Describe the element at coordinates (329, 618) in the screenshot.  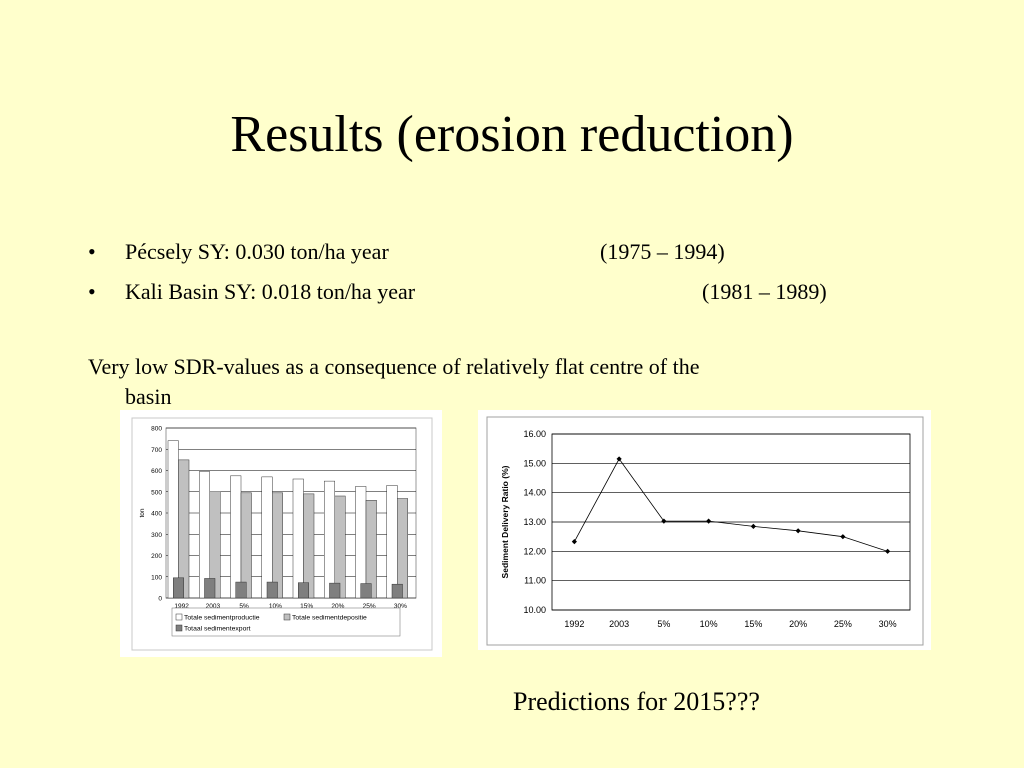
I see `legend-label: Totale sedimentdepositie` at that location.